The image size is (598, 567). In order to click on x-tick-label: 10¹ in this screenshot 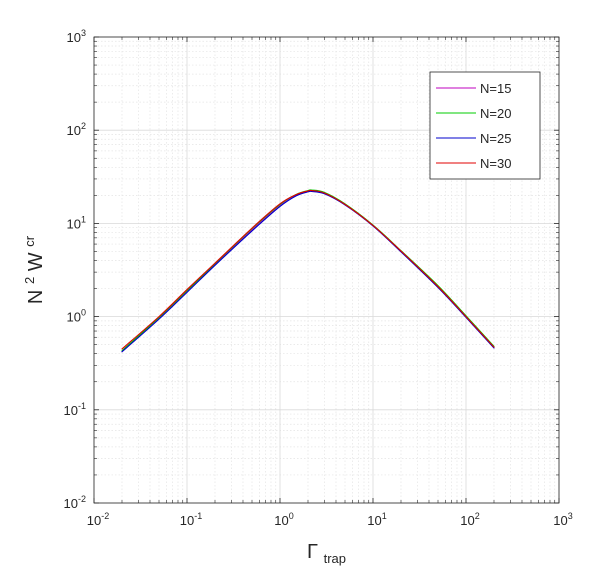, I will do `click(376, 519)`.